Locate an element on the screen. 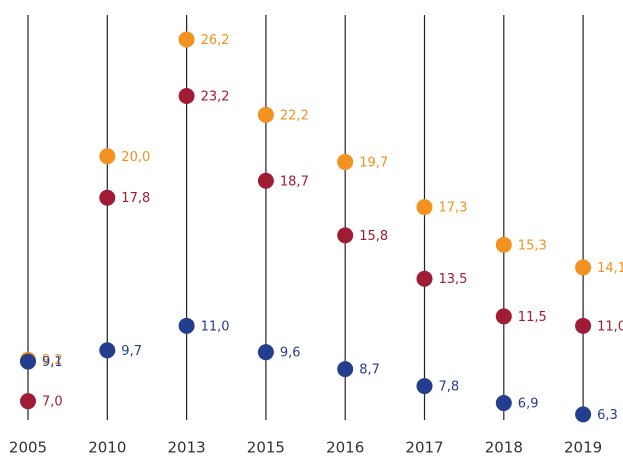 Image resolution: width=623 pixels, height=465 pixels. x-tick-label: 2018 is located at coordinates (504, 448).